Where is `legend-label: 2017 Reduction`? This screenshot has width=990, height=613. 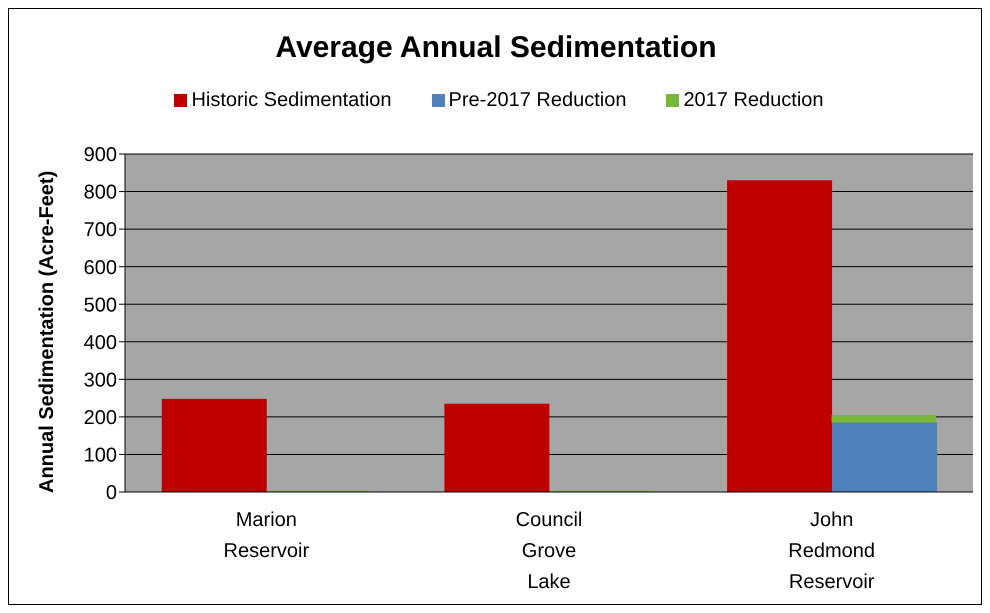 legend-label: 2017 Reduction is located at coordinates (753, 100).